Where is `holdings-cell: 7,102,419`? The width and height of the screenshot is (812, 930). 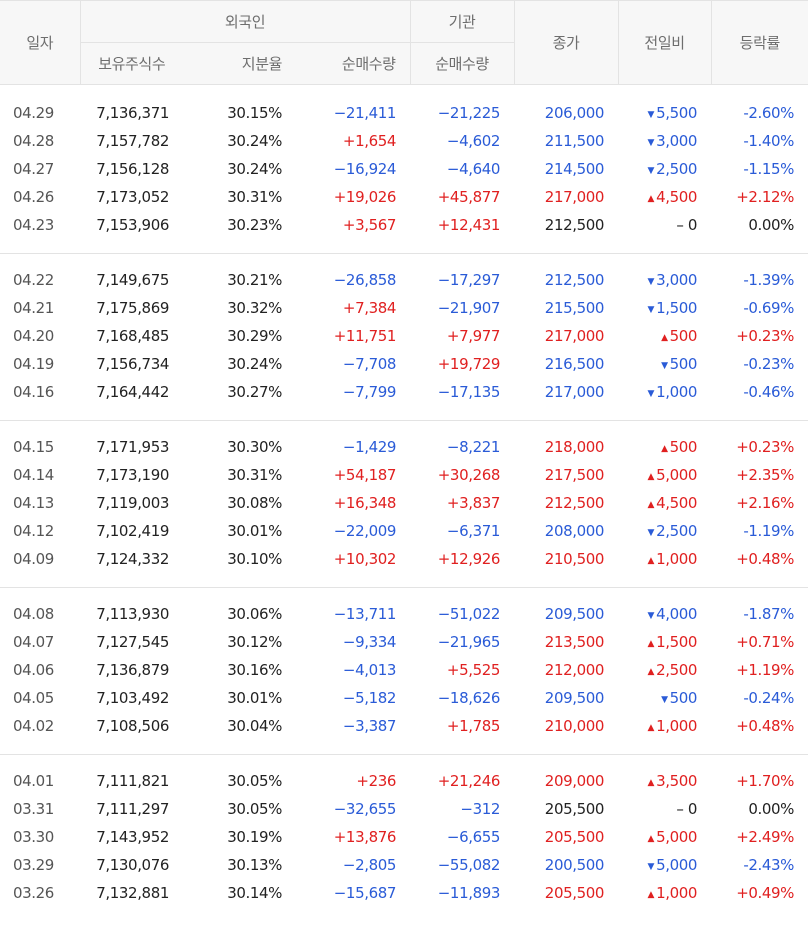
holdings-cell: 7,102,419 is located at coordinates (132, 531).